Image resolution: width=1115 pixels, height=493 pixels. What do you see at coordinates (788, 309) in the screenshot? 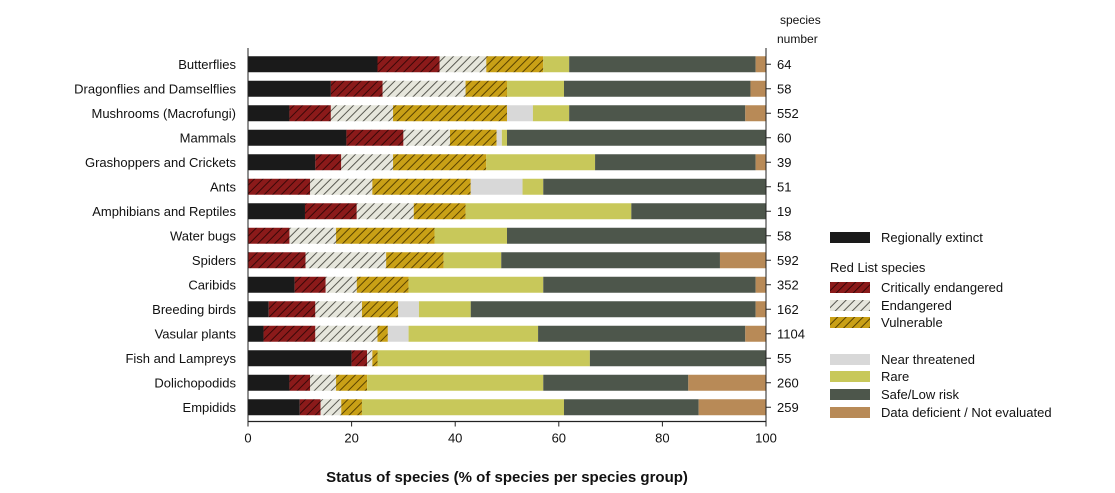
I see `species-number-breeding-birds: 162` at bounding box center [788, 309].